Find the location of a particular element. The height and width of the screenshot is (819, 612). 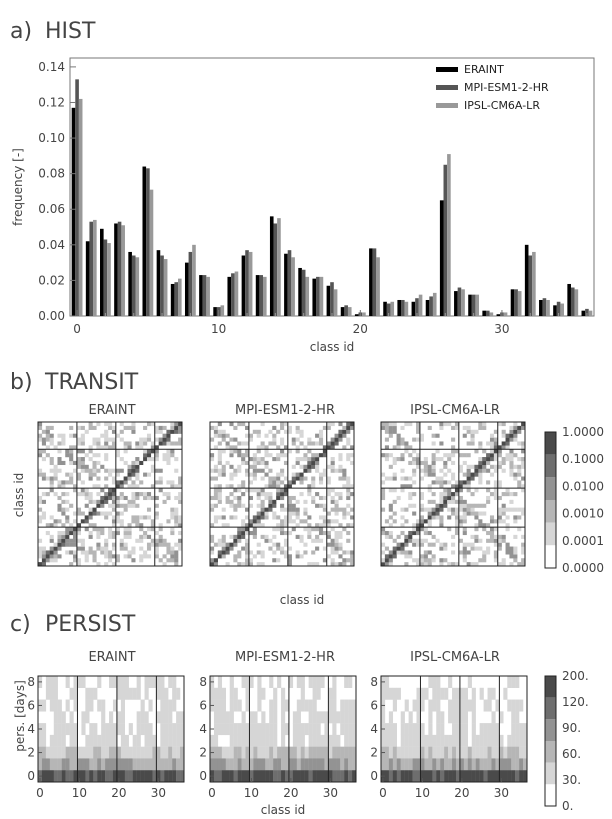

persist-ytick-label: 6 is located at coordinates (374, 705).